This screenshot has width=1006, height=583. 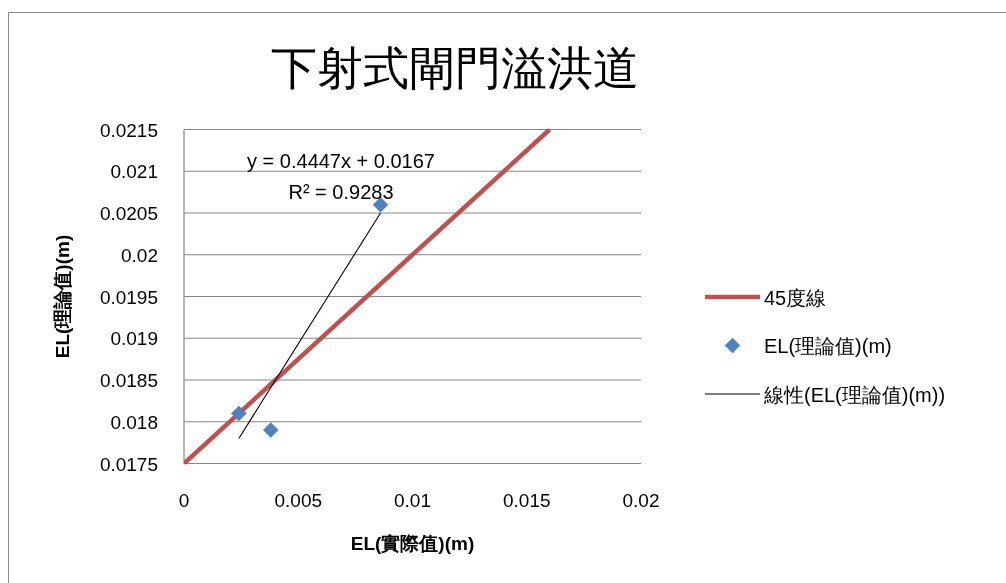 I want to click on y-tick-label: 0.0205, so click(x=128, y=213).